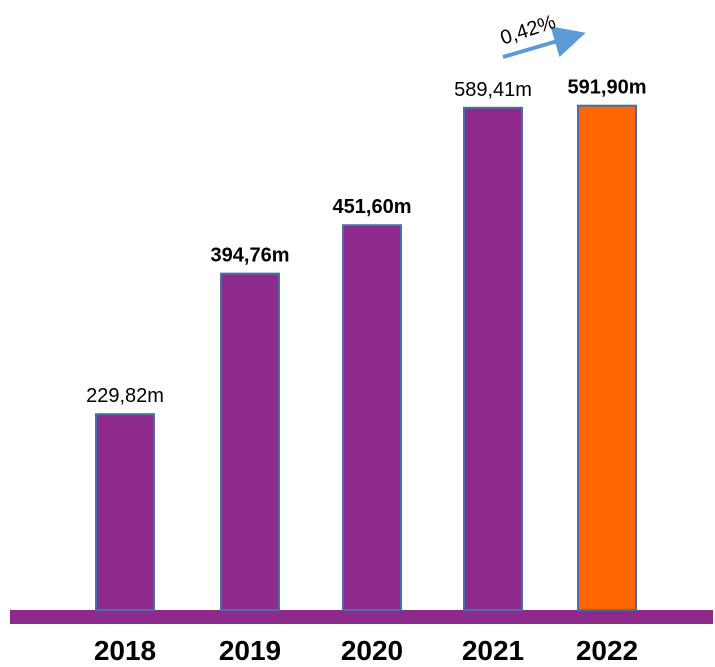 The height and width of the screenshot is (667, 715). What do you see at coordinates (607, 357) in the screenshot?
I see `bar-2022` at bounding box center [607, 357].